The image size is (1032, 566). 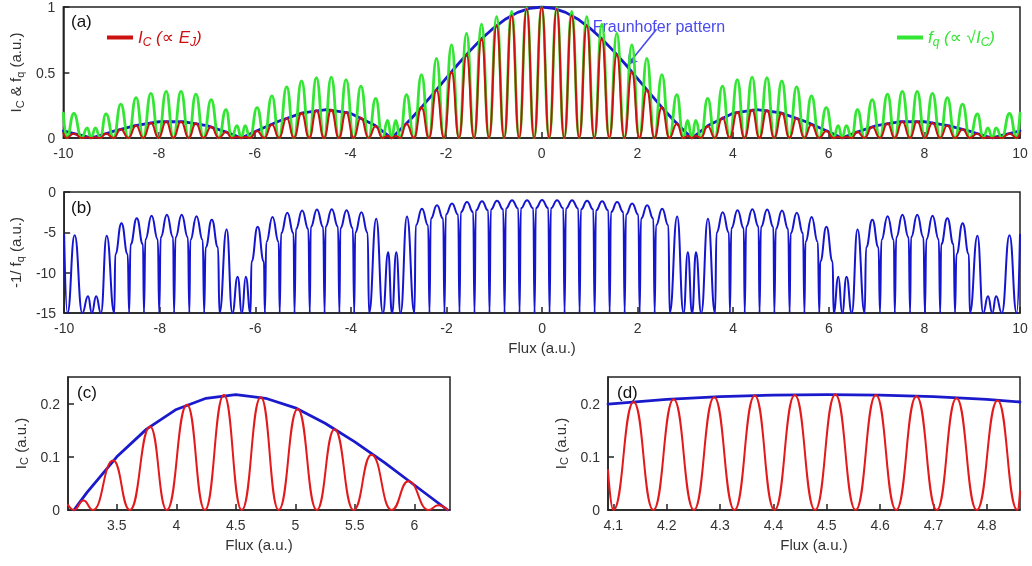 What do you see at coordinates (627, 392) in the screenshot?
I see `chart-title: (d)` at bounding box center [627, 392].